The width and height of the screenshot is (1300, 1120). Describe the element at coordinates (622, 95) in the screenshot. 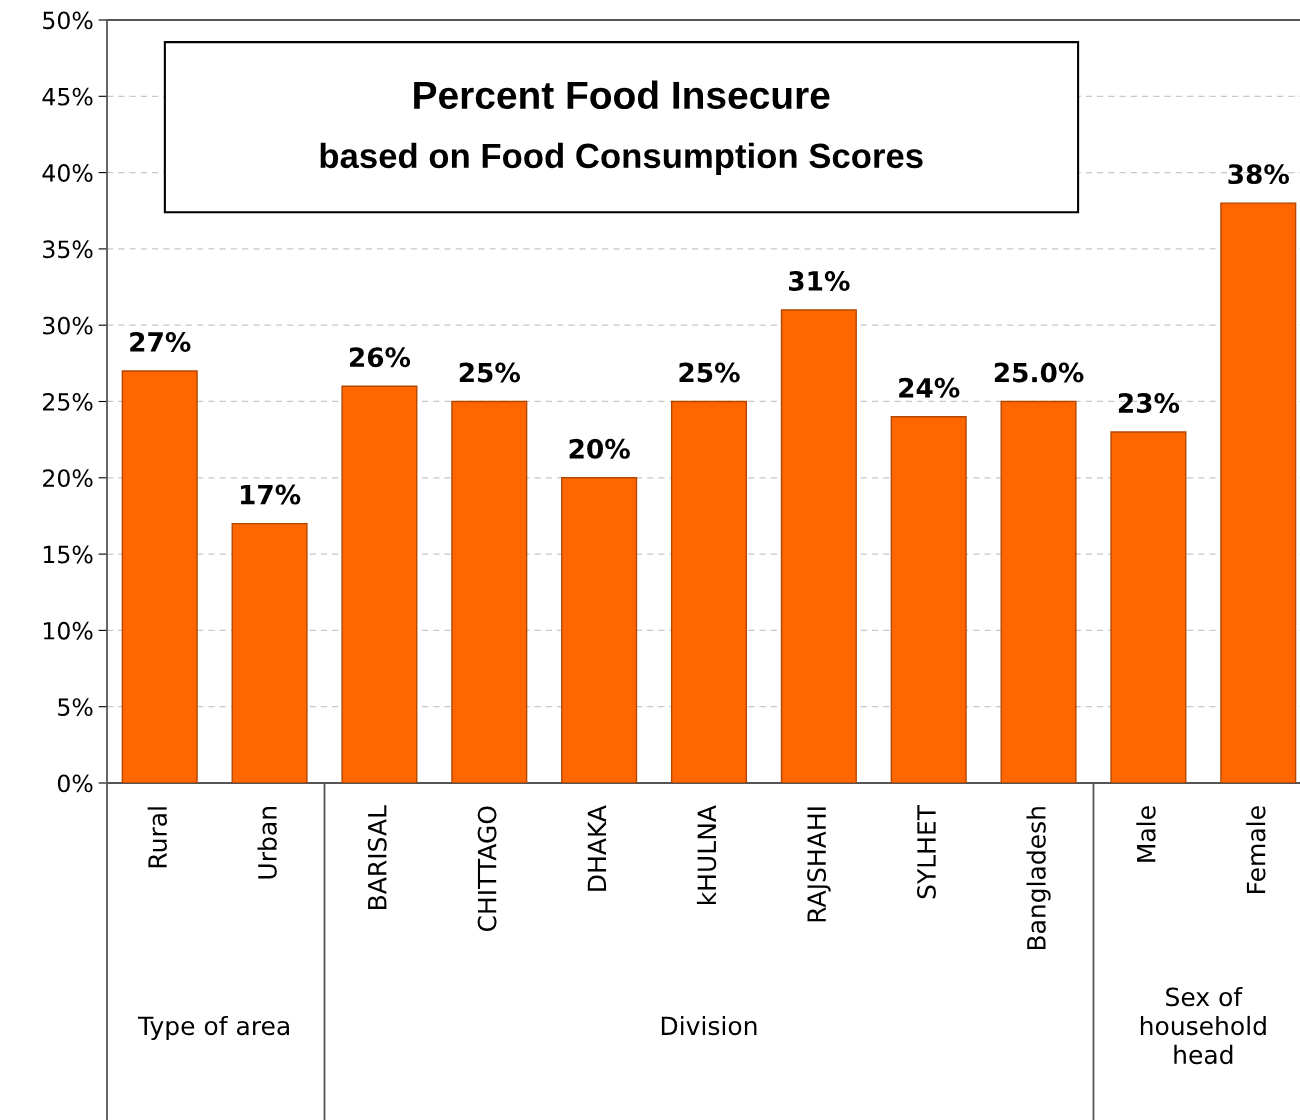

I see `text: Percent Food Insecure` at that location.